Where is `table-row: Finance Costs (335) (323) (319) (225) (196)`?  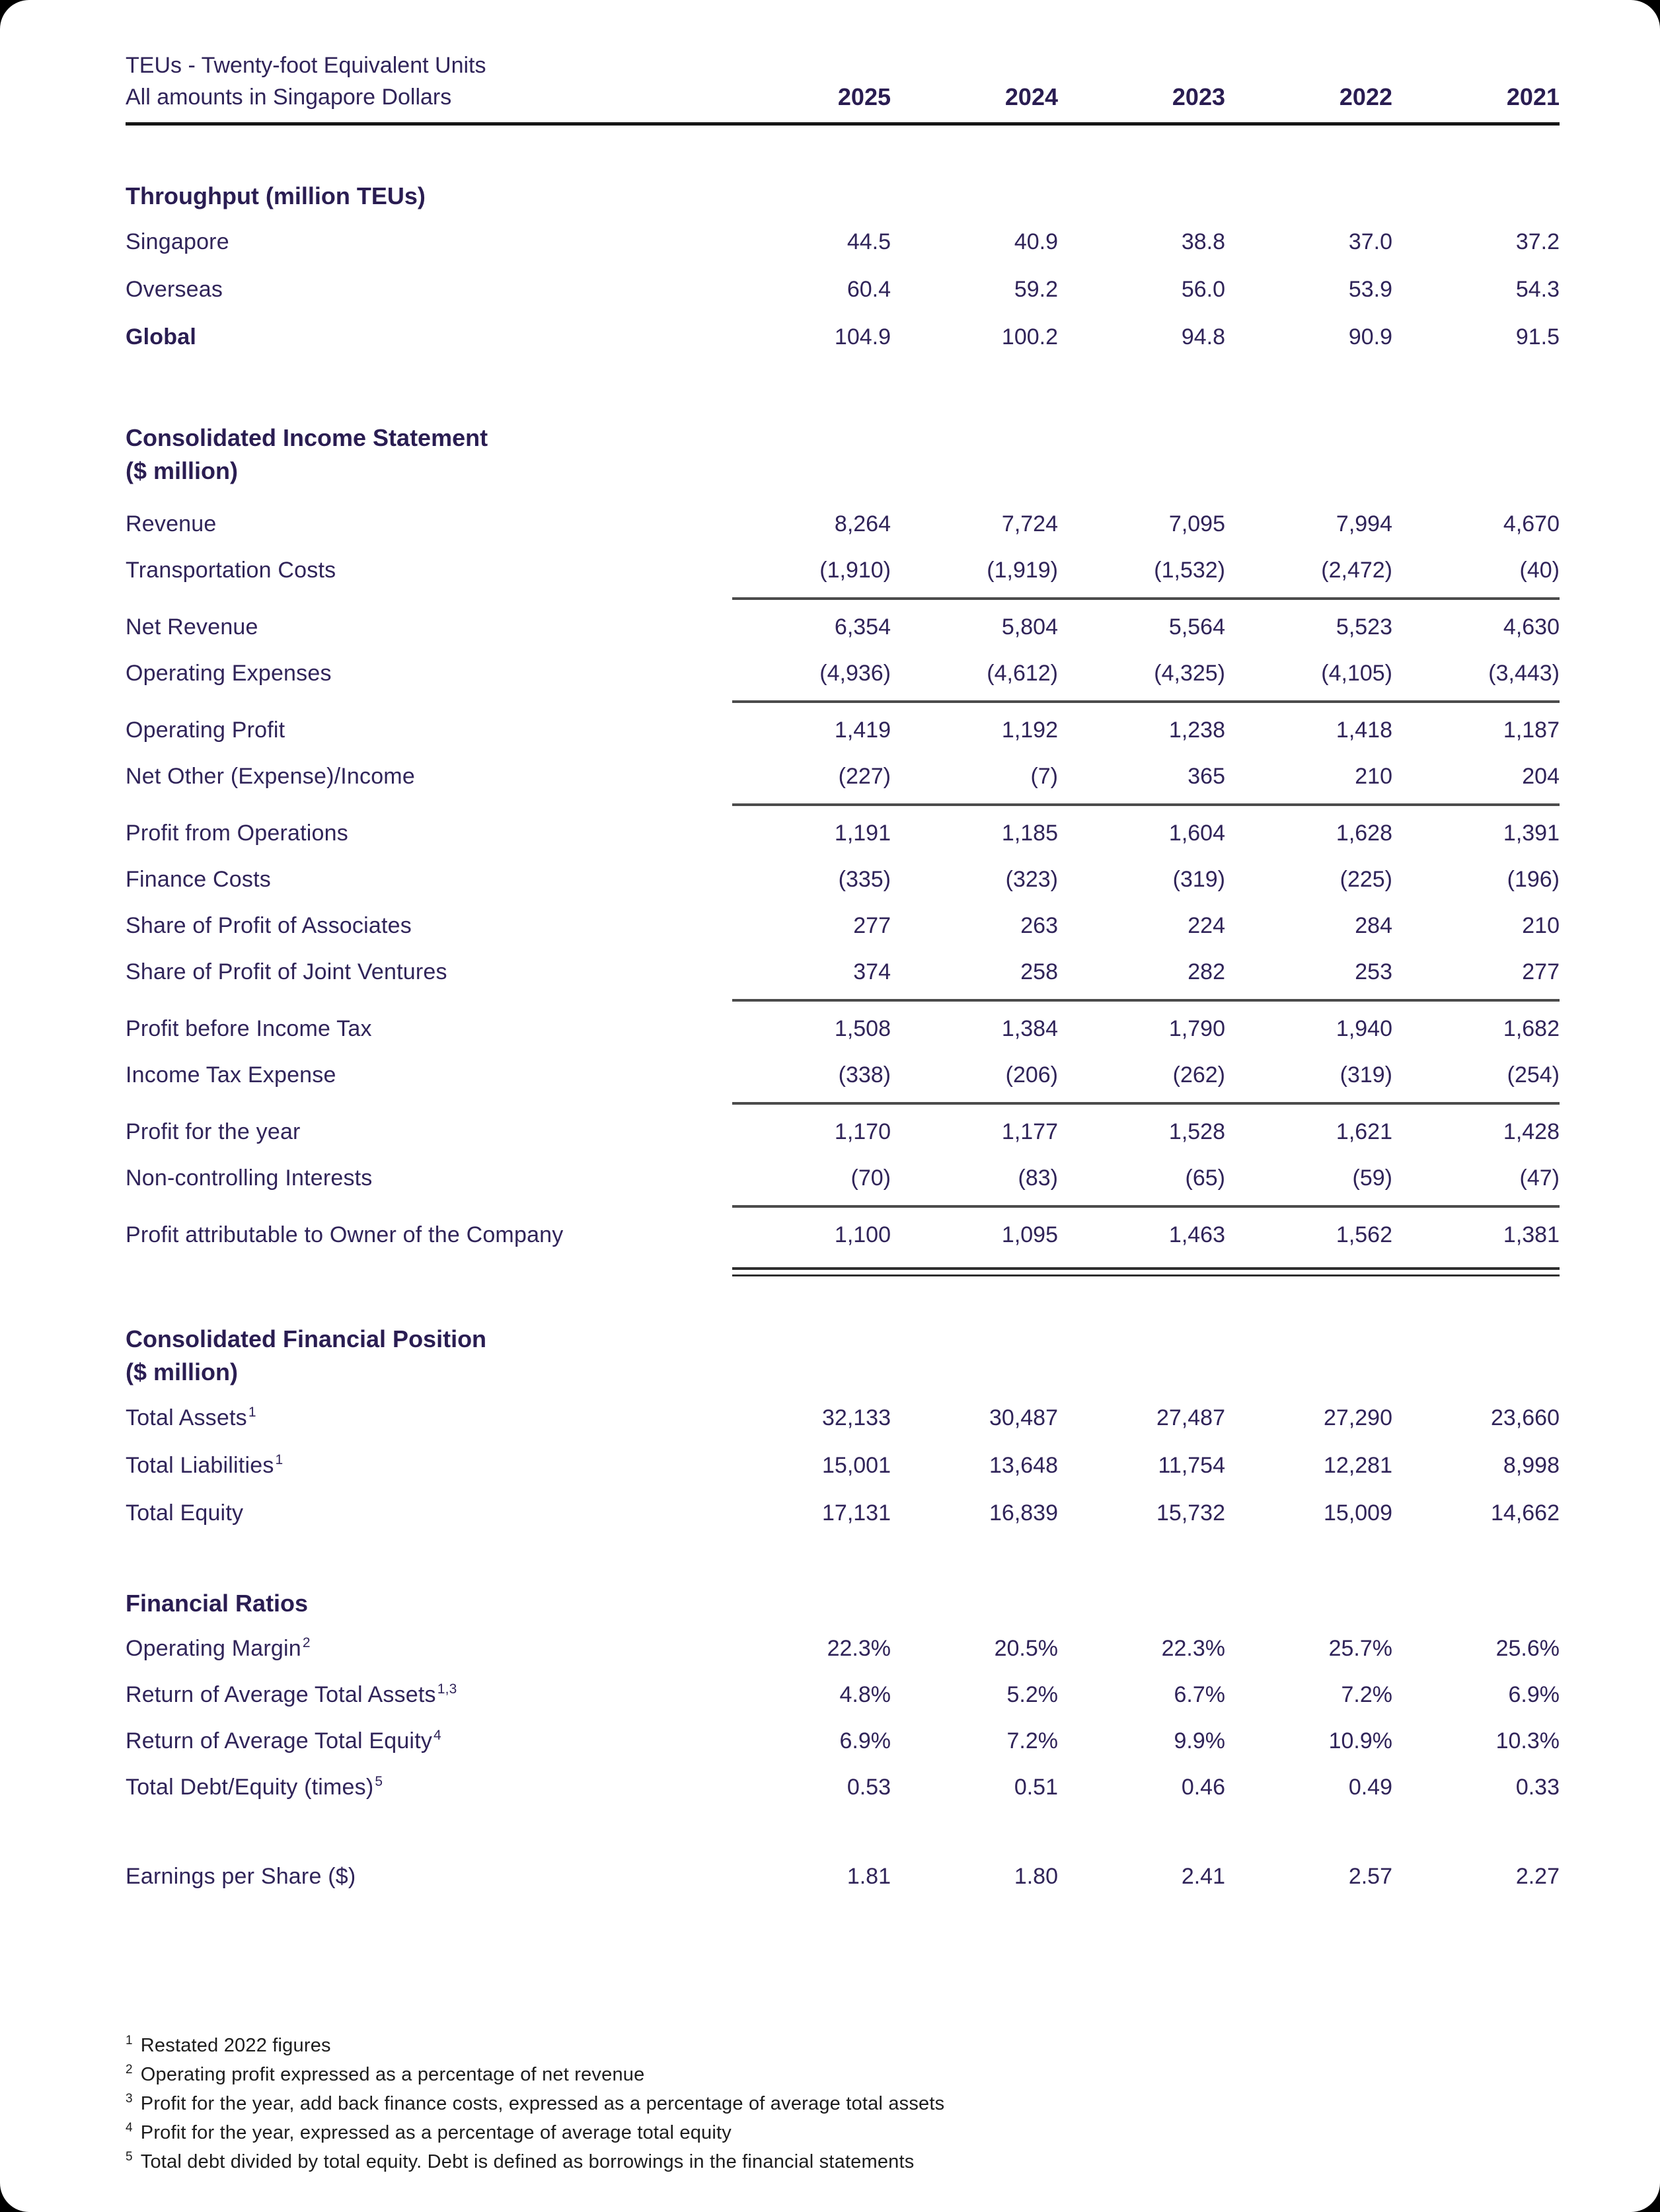
table-row: Finance Costs (335) (323) (319) (225) (196) is located at coordinates (843, 879).